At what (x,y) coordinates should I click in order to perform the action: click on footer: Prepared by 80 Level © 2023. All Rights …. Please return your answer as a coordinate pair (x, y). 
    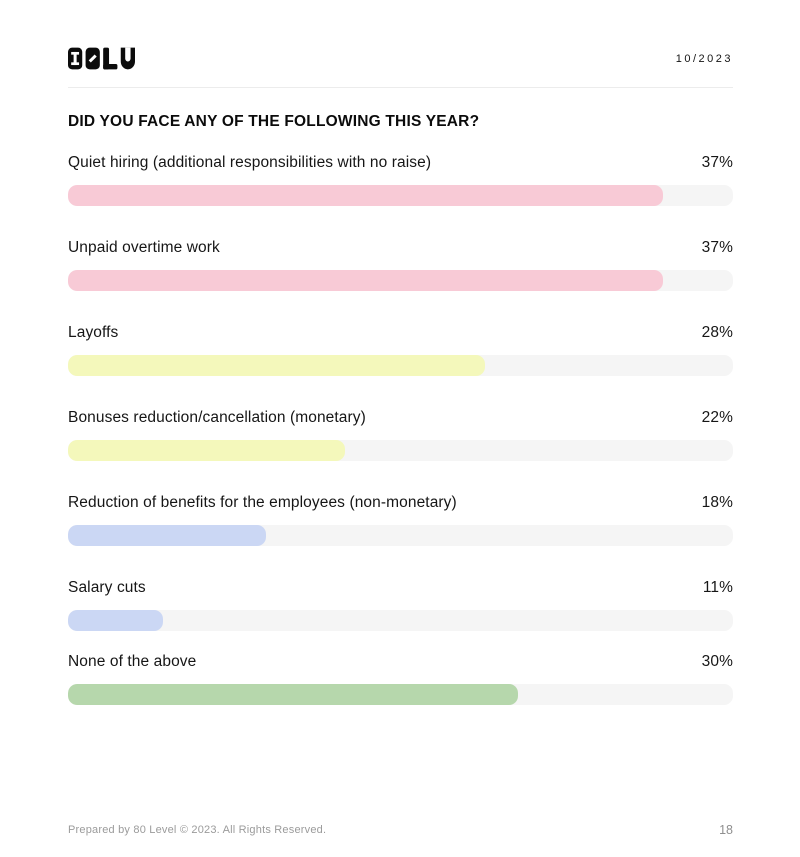
    Looking at the image, I should click on (400, 830).